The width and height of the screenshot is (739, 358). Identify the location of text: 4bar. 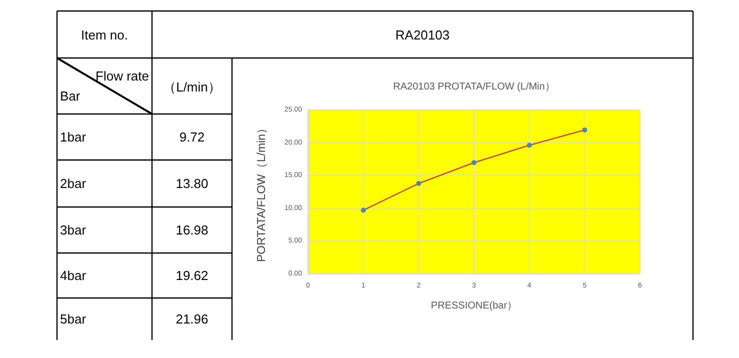
(73, 275).